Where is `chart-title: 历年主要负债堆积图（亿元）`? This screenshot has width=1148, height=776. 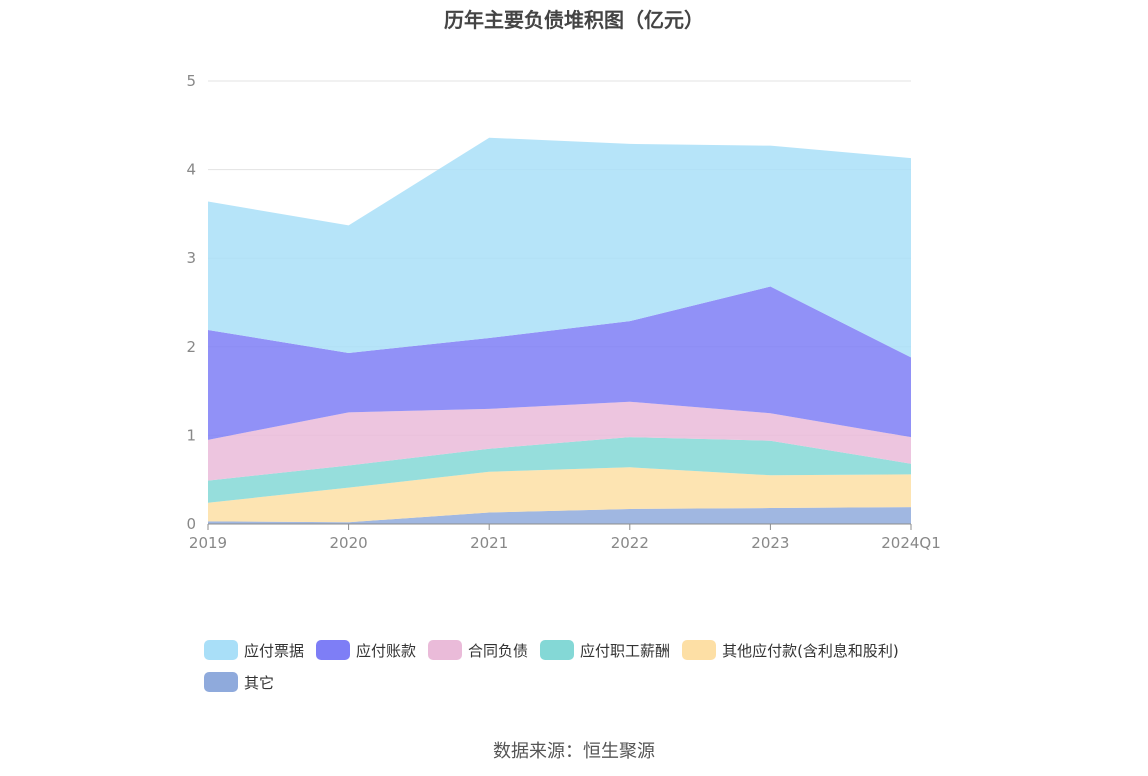
chart-title: 历年主要负债堆积图（亿元） is located at coordinates (574, 20).